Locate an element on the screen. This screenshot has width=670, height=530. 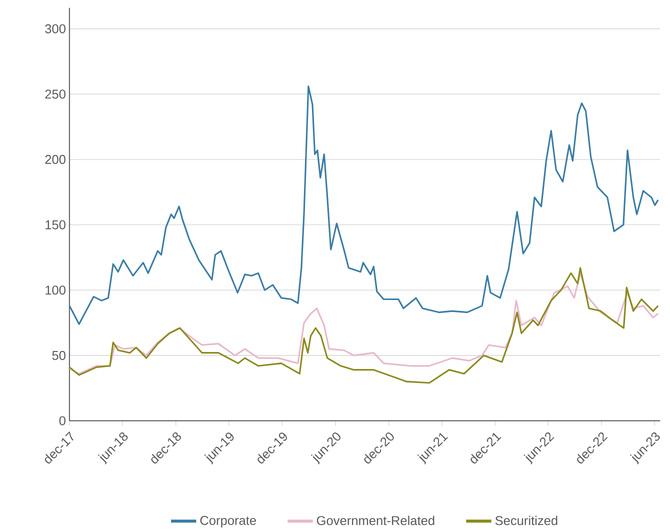
y-tick-label: 250 is located at coordinates (55, 93).